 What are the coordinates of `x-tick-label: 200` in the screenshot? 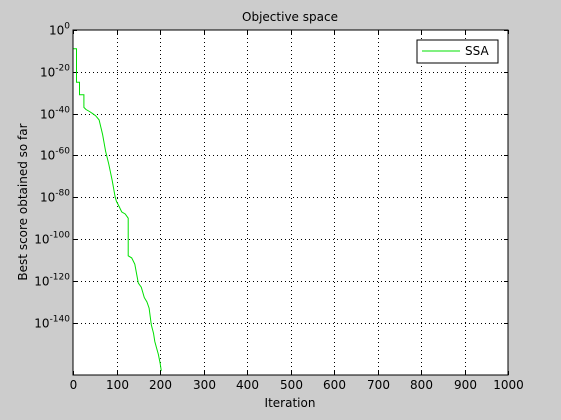 It's located at (160, 385).